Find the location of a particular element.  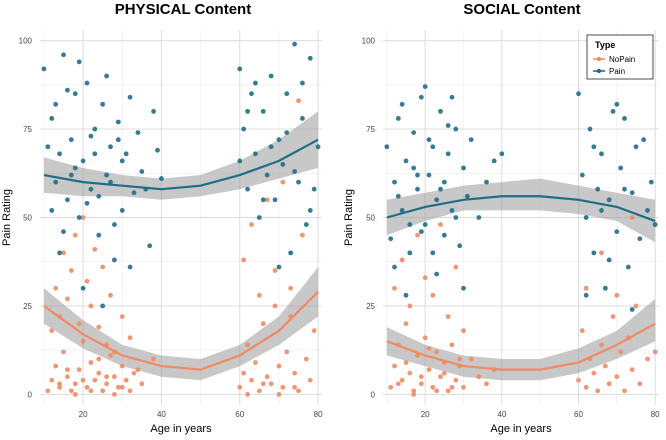

x-tick-label: 20 is located at coordinates (425, 414).